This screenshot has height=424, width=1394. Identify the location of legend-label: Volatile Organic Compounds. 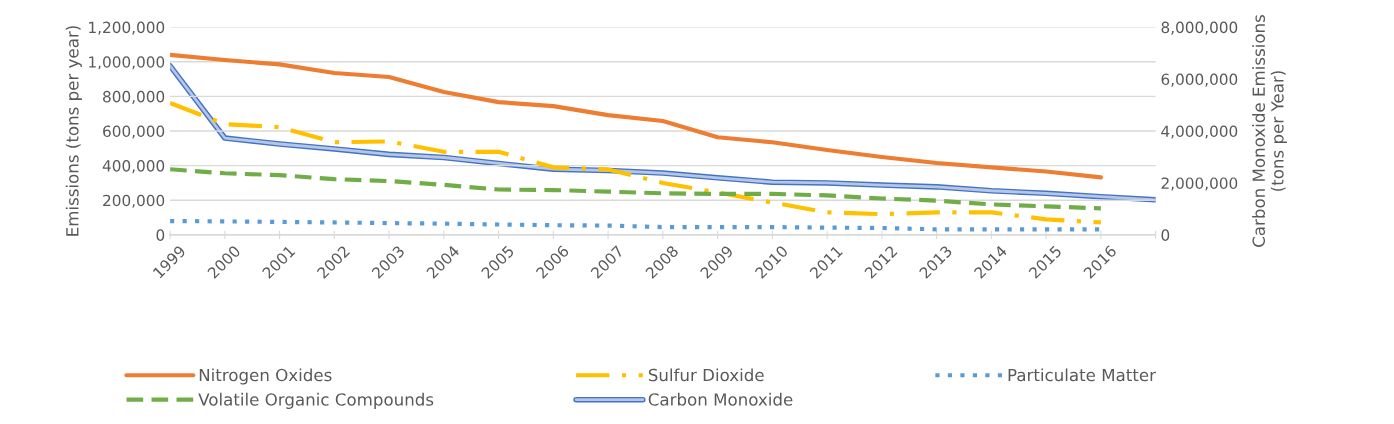
(316, 400).